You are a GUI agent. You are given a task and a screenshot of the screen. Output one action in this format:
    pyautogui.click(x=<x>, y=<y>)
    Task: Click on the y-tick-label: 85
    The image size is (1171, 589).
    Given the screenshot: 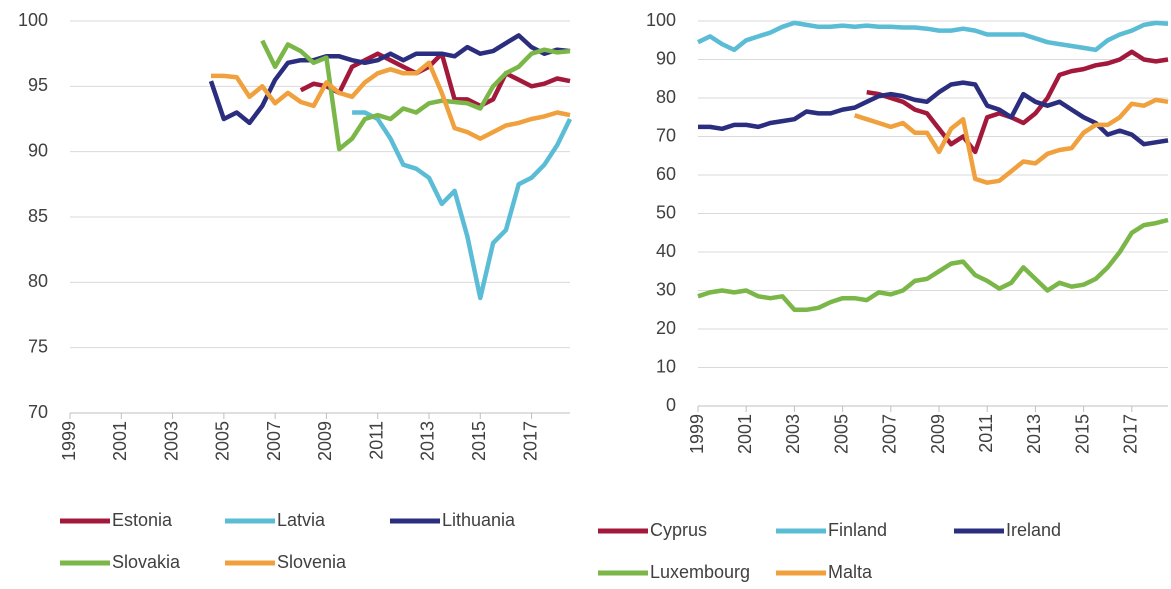 What is the action you would take?
    pyautogui.click(x=38, y=216)
    